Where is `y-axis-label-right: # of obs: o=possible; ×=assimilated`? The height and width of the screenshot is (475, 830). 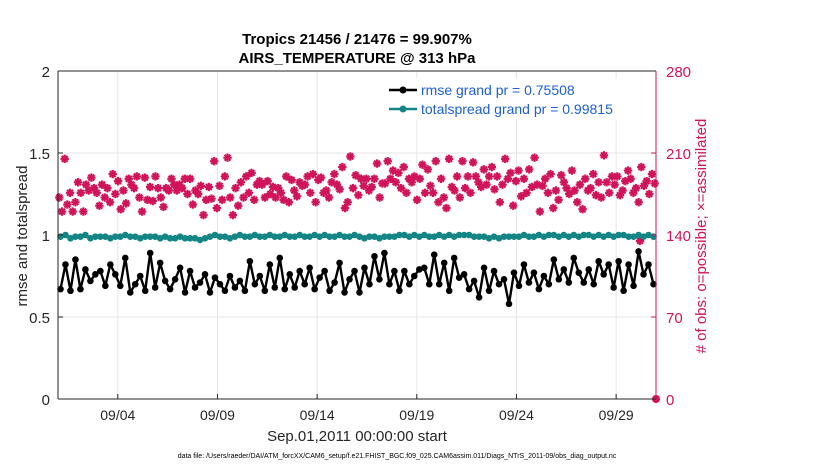
y-axis-label-right: # of obs: o=possible; ×=assimilated is located at coordinates (701, 236).